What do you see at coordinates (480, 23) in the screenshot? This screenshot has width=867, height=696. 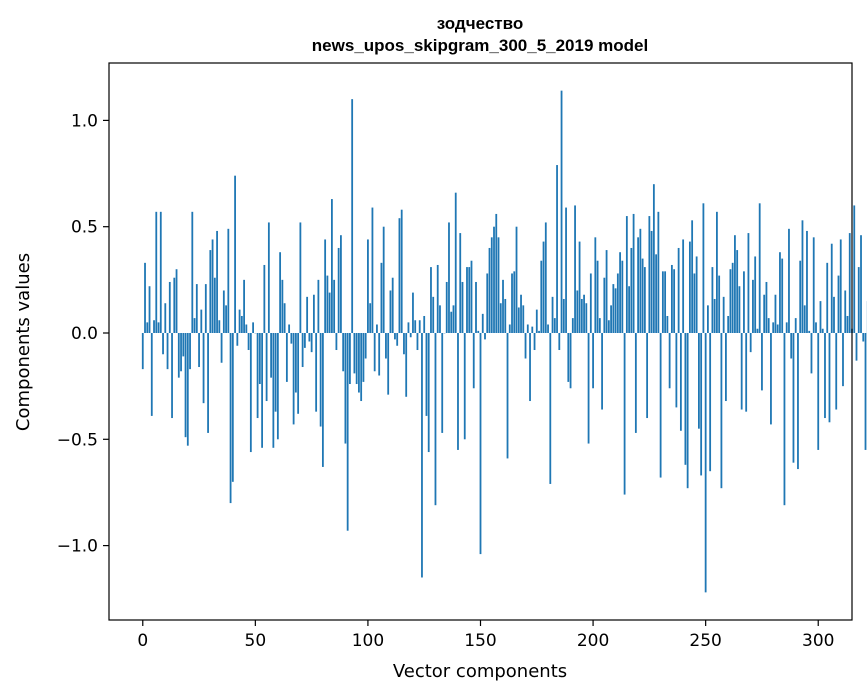 I see `chart-title-line1: зодчество` at bounding box center [480, 23].